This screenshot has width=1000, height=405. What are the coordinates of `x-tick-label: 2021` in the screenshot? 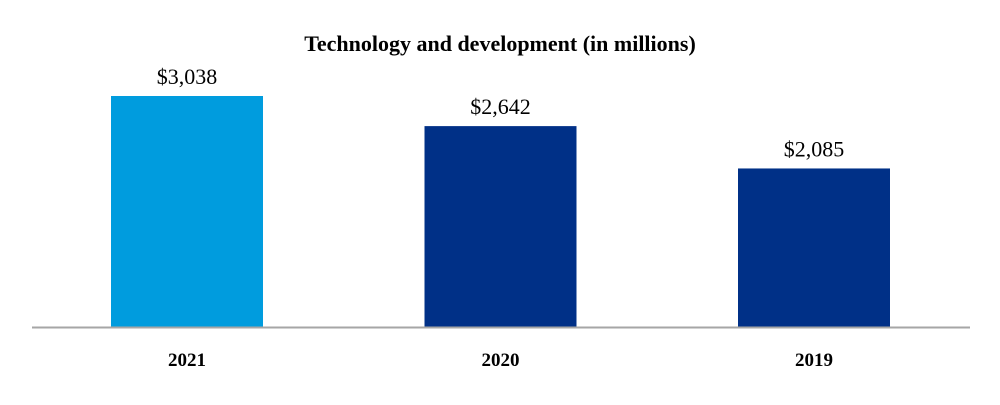 It's located at (187, 360).